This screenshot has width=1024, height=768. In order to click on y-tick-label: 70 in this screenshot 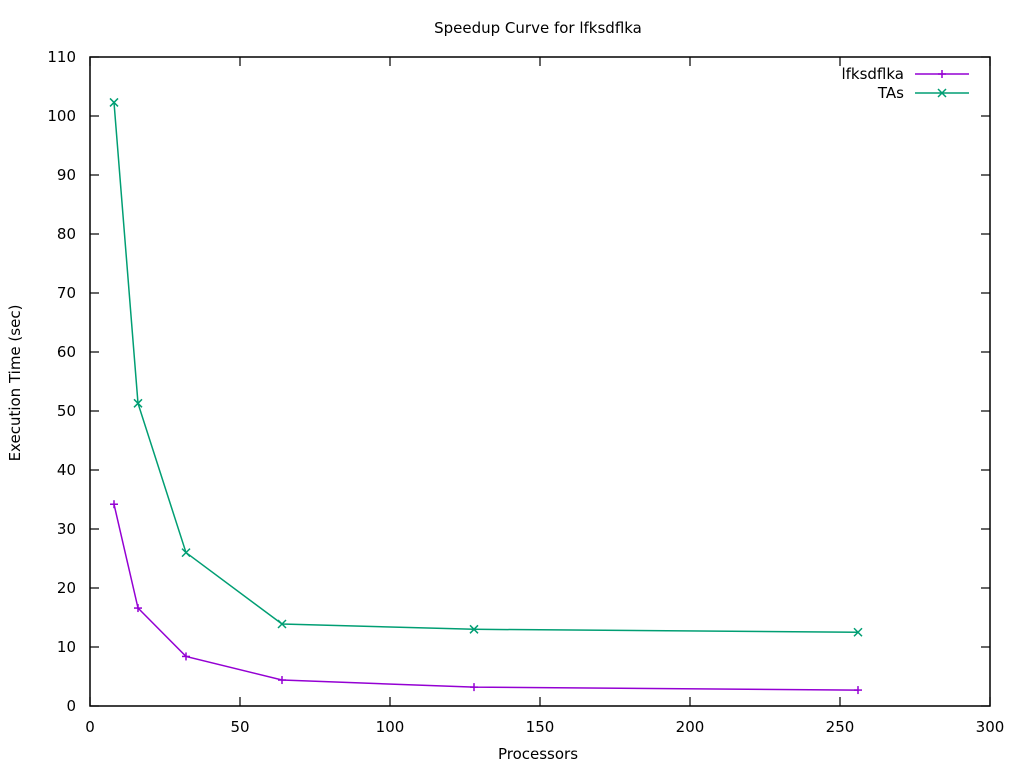, I will do `click(66, 293)`.